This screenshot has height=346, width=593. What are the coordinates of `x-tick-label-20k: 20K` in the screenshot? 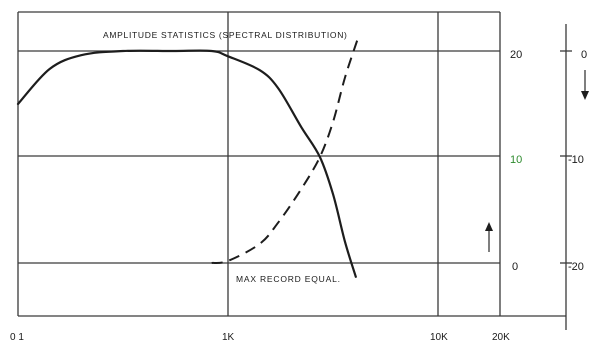 It's located at (501, 337).